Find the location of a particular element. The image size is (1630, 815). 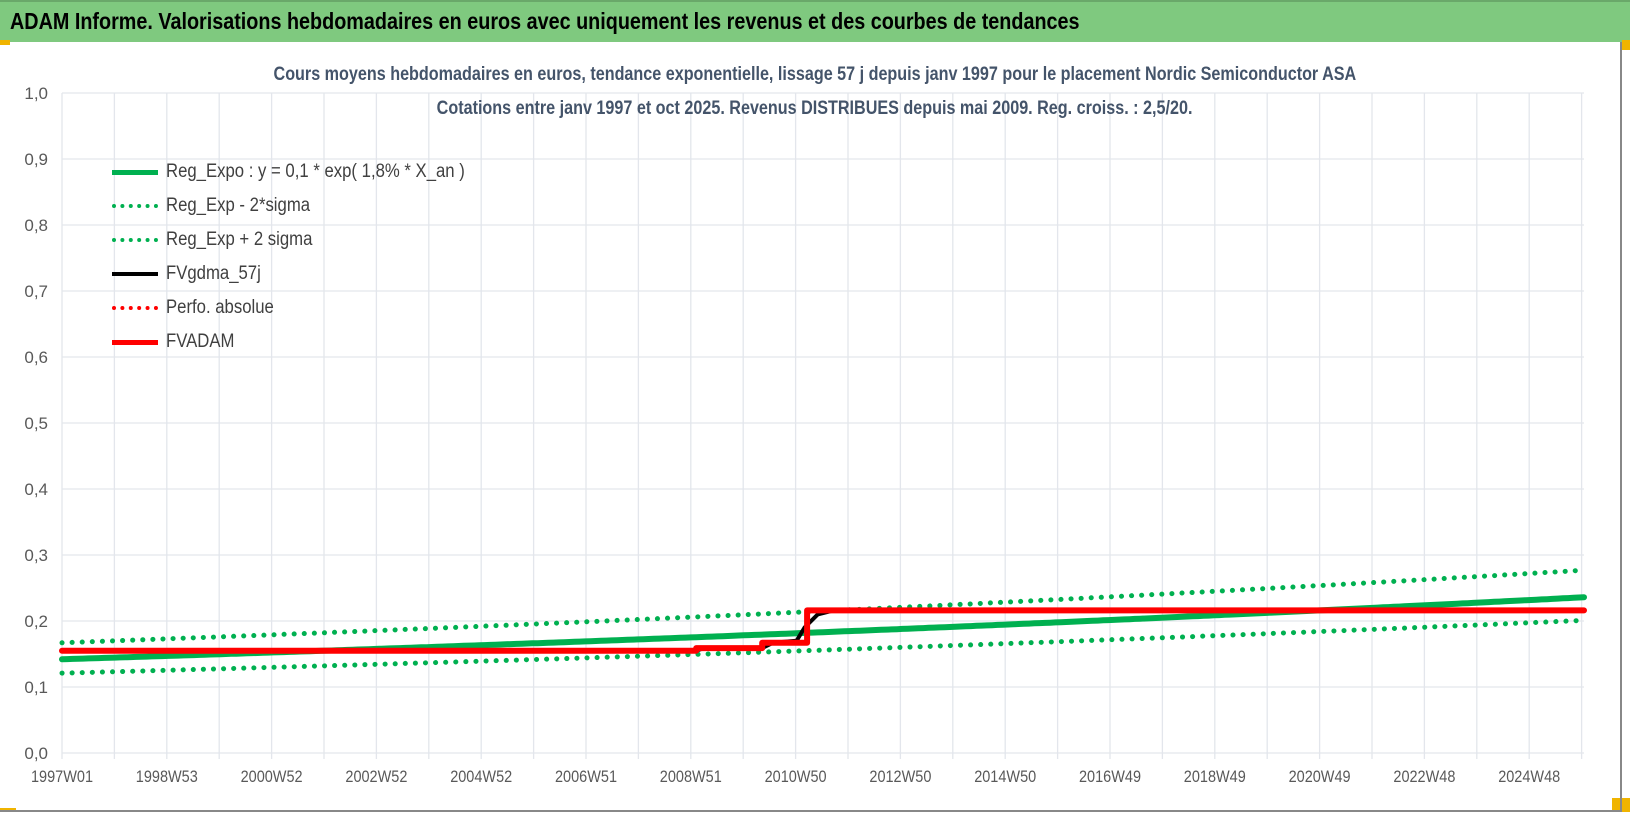

x-tick-label: 2012W50 is located at coordinates (900, 776).